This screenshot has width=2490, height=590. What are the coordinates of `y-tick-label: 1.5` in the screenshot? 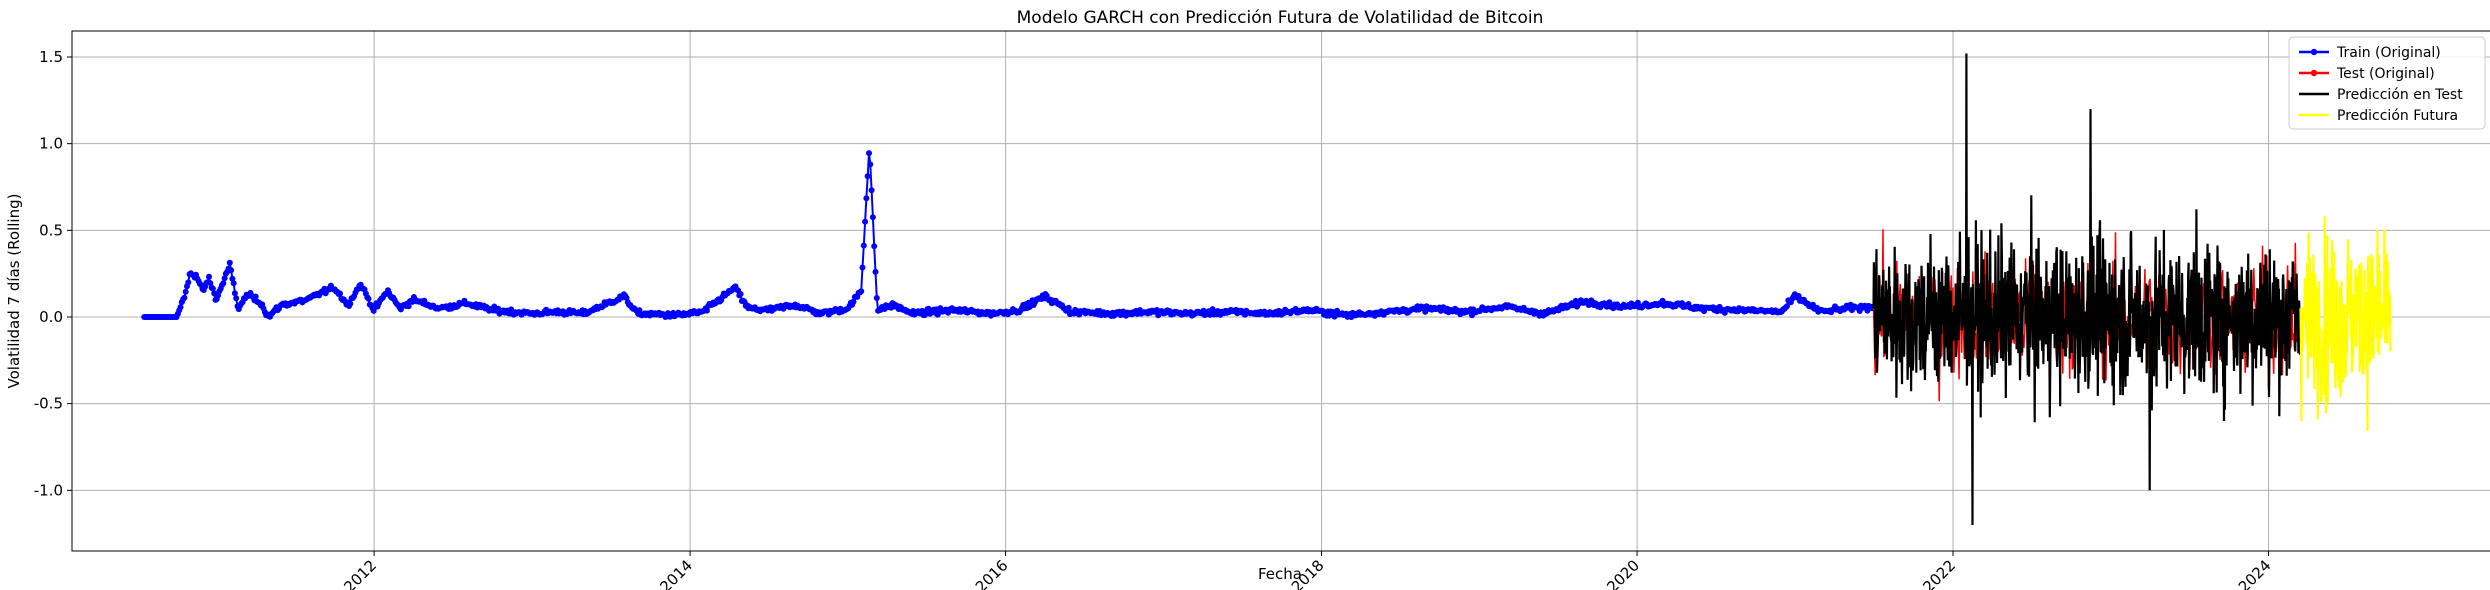 It's located at (51, 57).